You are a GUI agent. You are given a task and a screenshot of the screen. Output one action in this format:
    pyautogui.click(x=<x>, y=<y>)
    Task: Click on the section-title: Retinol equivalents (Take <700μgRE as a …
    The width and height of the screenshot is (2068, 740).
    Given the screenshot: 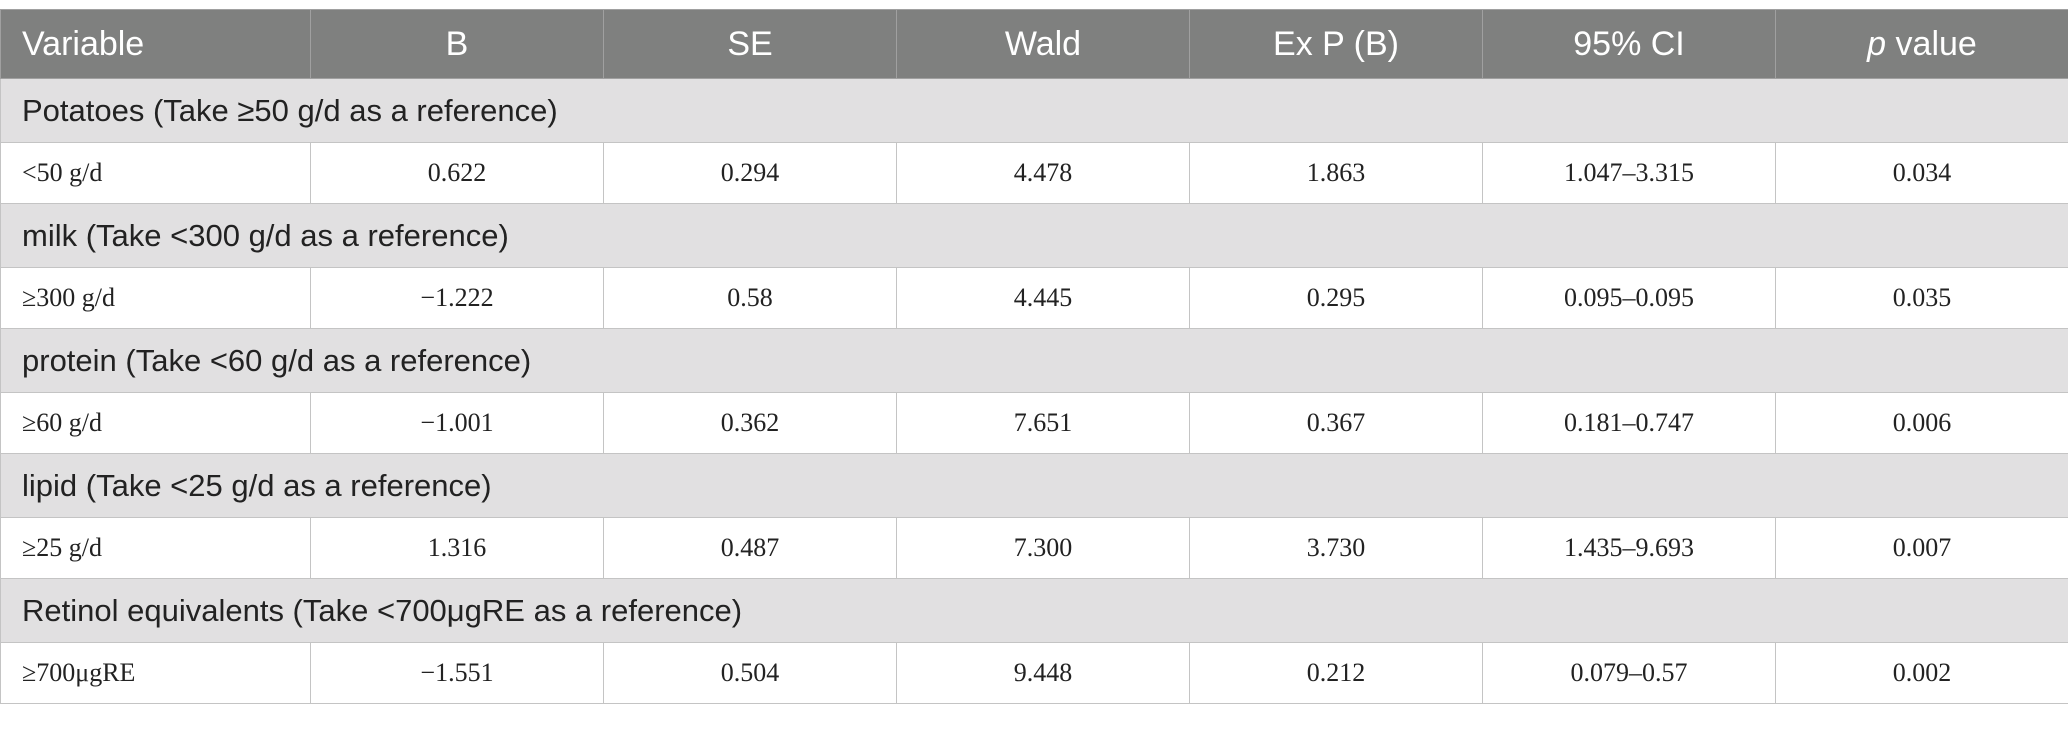 What is the action you would take?
    pyautogui.click(x=1034, y=611)
    